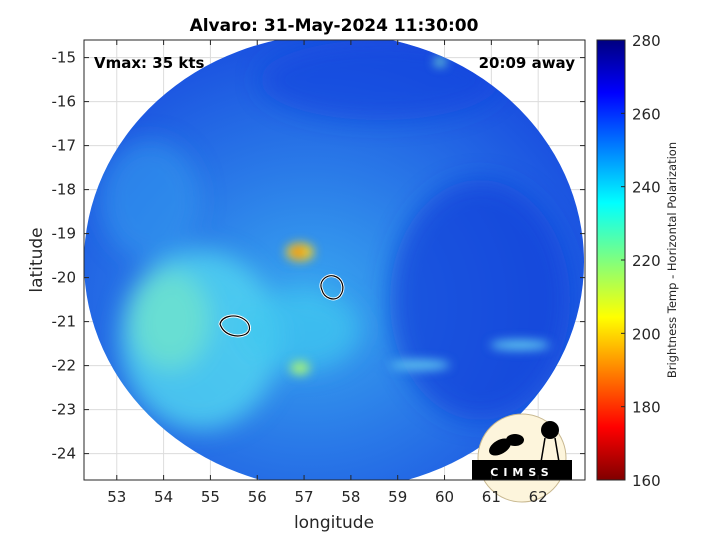 Image resolution: width=720 pixels, height=540 pixels. Describe the element at coordinates (646, 408) in the screenshot. I see `colorbar-tick-label: 180` at that location.